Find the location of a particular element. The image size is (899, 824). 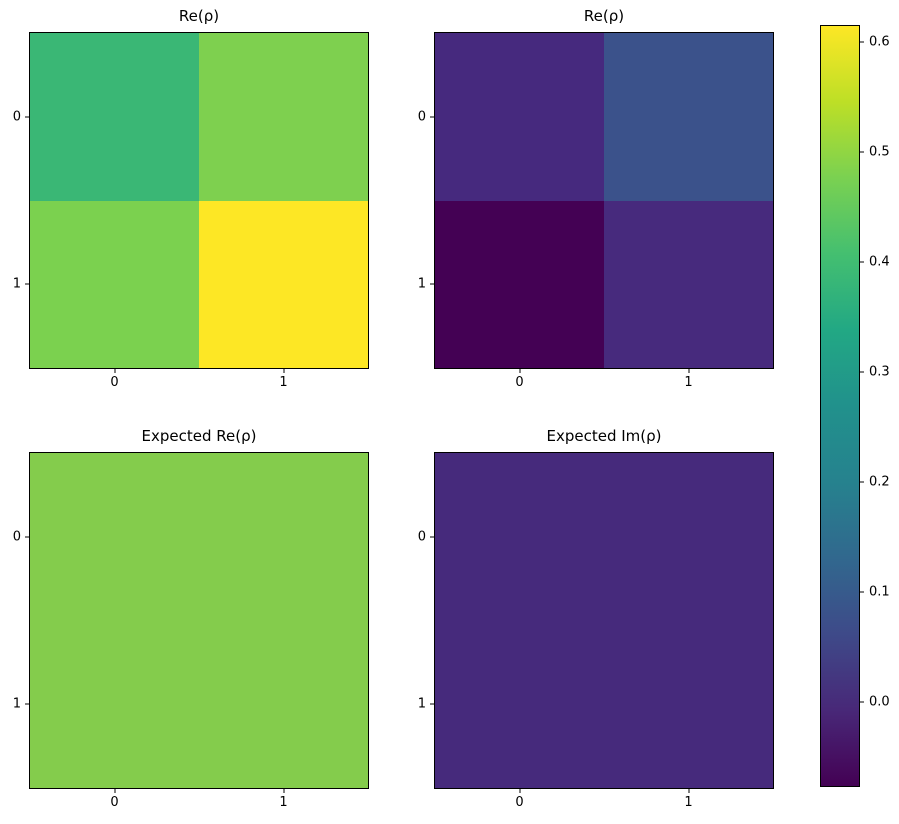

plot-title: Expected Im(ρ) is located at coordinates (604, 436).